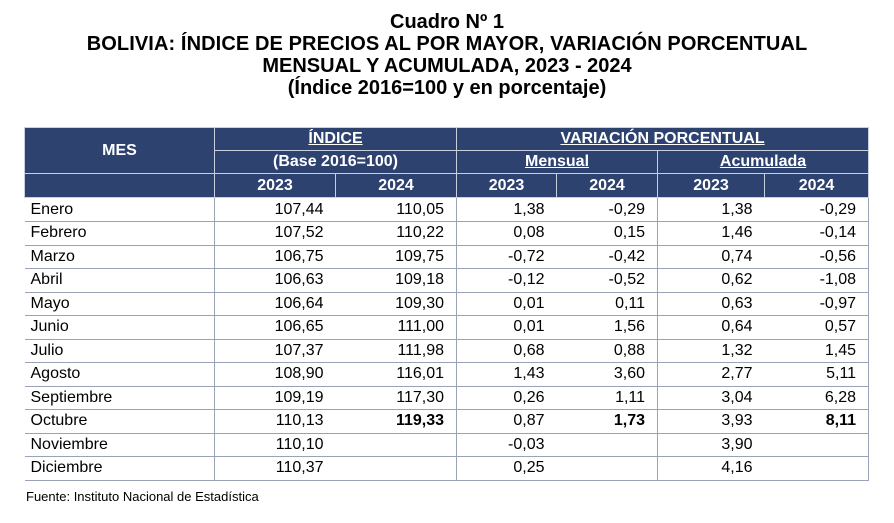  Describe the element at coordinates (663, 139) in the screenshot. I see `header-variacion: VARIACIÓN PORCENTUAL` at that location.